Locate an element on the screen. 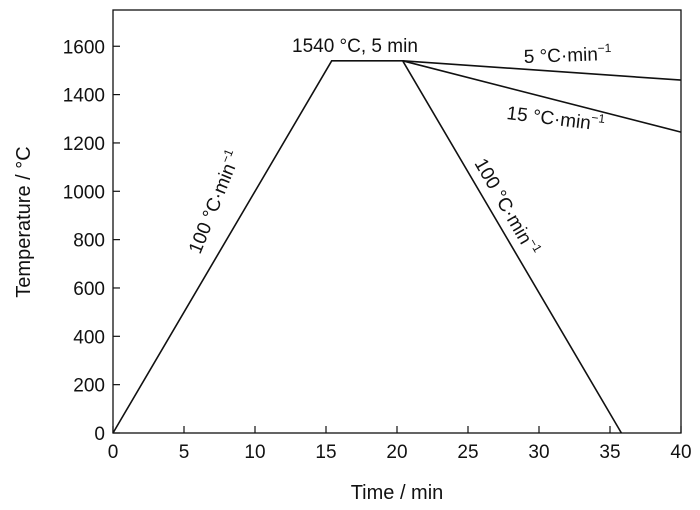 Image resolution: width=700 pixels, height=510 pixels. y-axis-title: Temperature / °C is located at coordinates (24, 221).